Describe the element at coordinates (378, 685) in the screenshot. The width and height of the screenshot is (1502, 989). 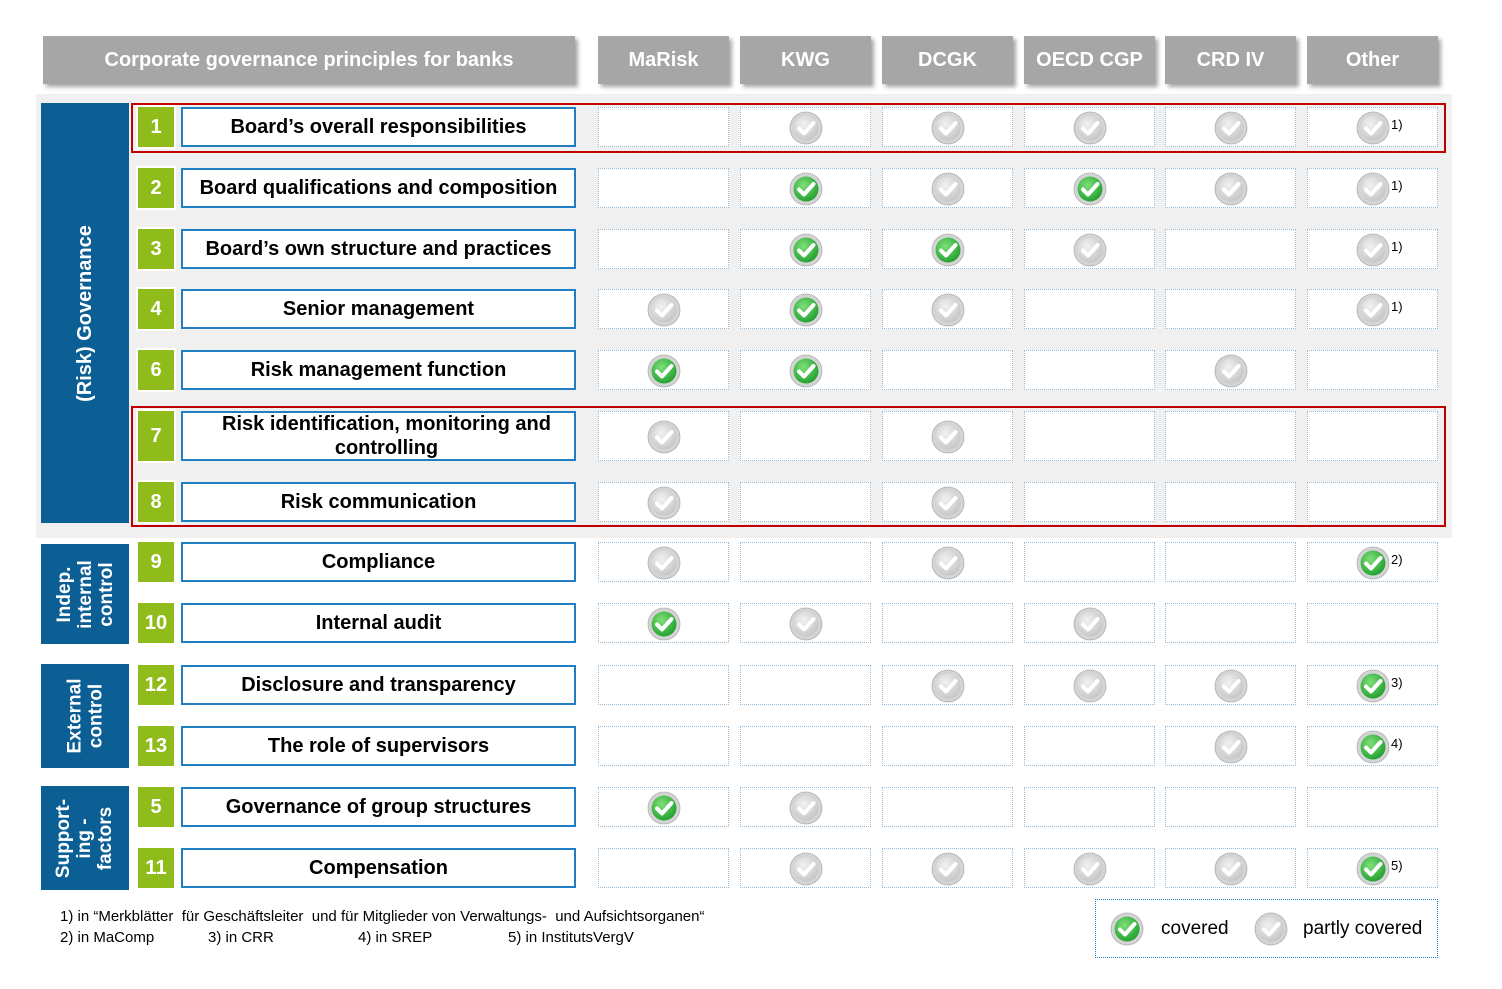
I see `principle-name: Disclosure and transparency` at that location.